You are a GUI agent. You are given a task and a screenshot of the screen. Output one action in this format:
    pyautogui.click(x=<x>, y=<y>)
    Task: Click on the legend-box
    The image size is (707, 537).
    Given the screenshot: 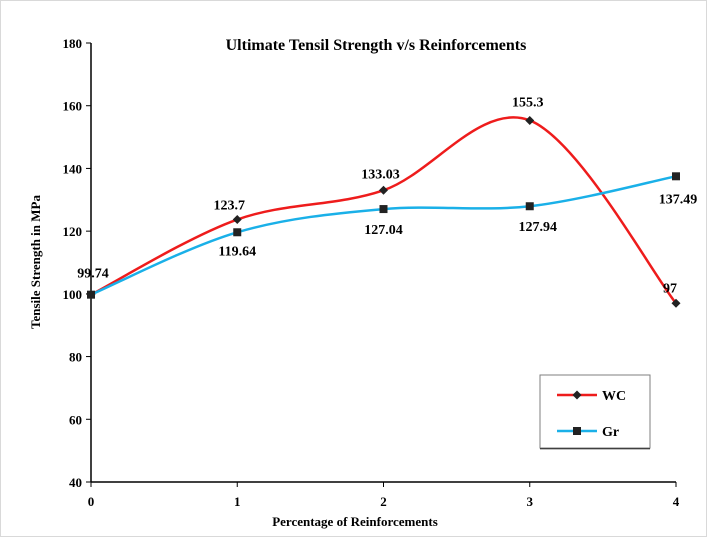 What is the action you would take?
    pyautogui.click(x=595, y=411)
    